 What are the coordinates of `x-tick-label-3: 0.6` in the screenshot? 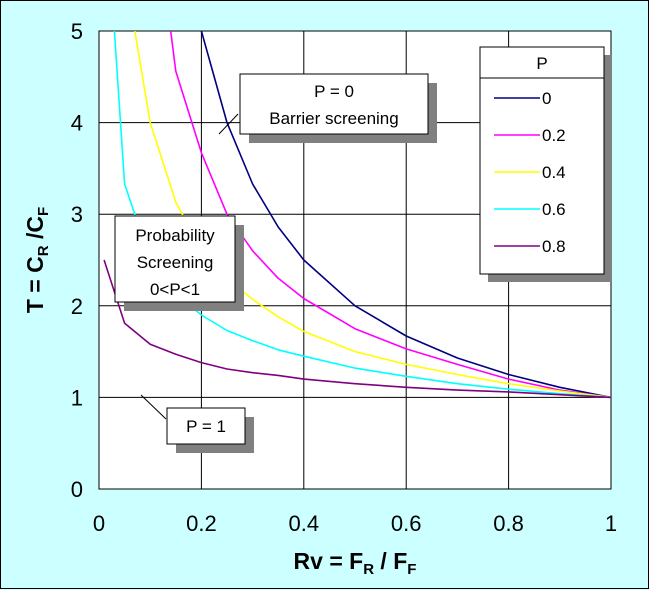 It's located at (406, 523).